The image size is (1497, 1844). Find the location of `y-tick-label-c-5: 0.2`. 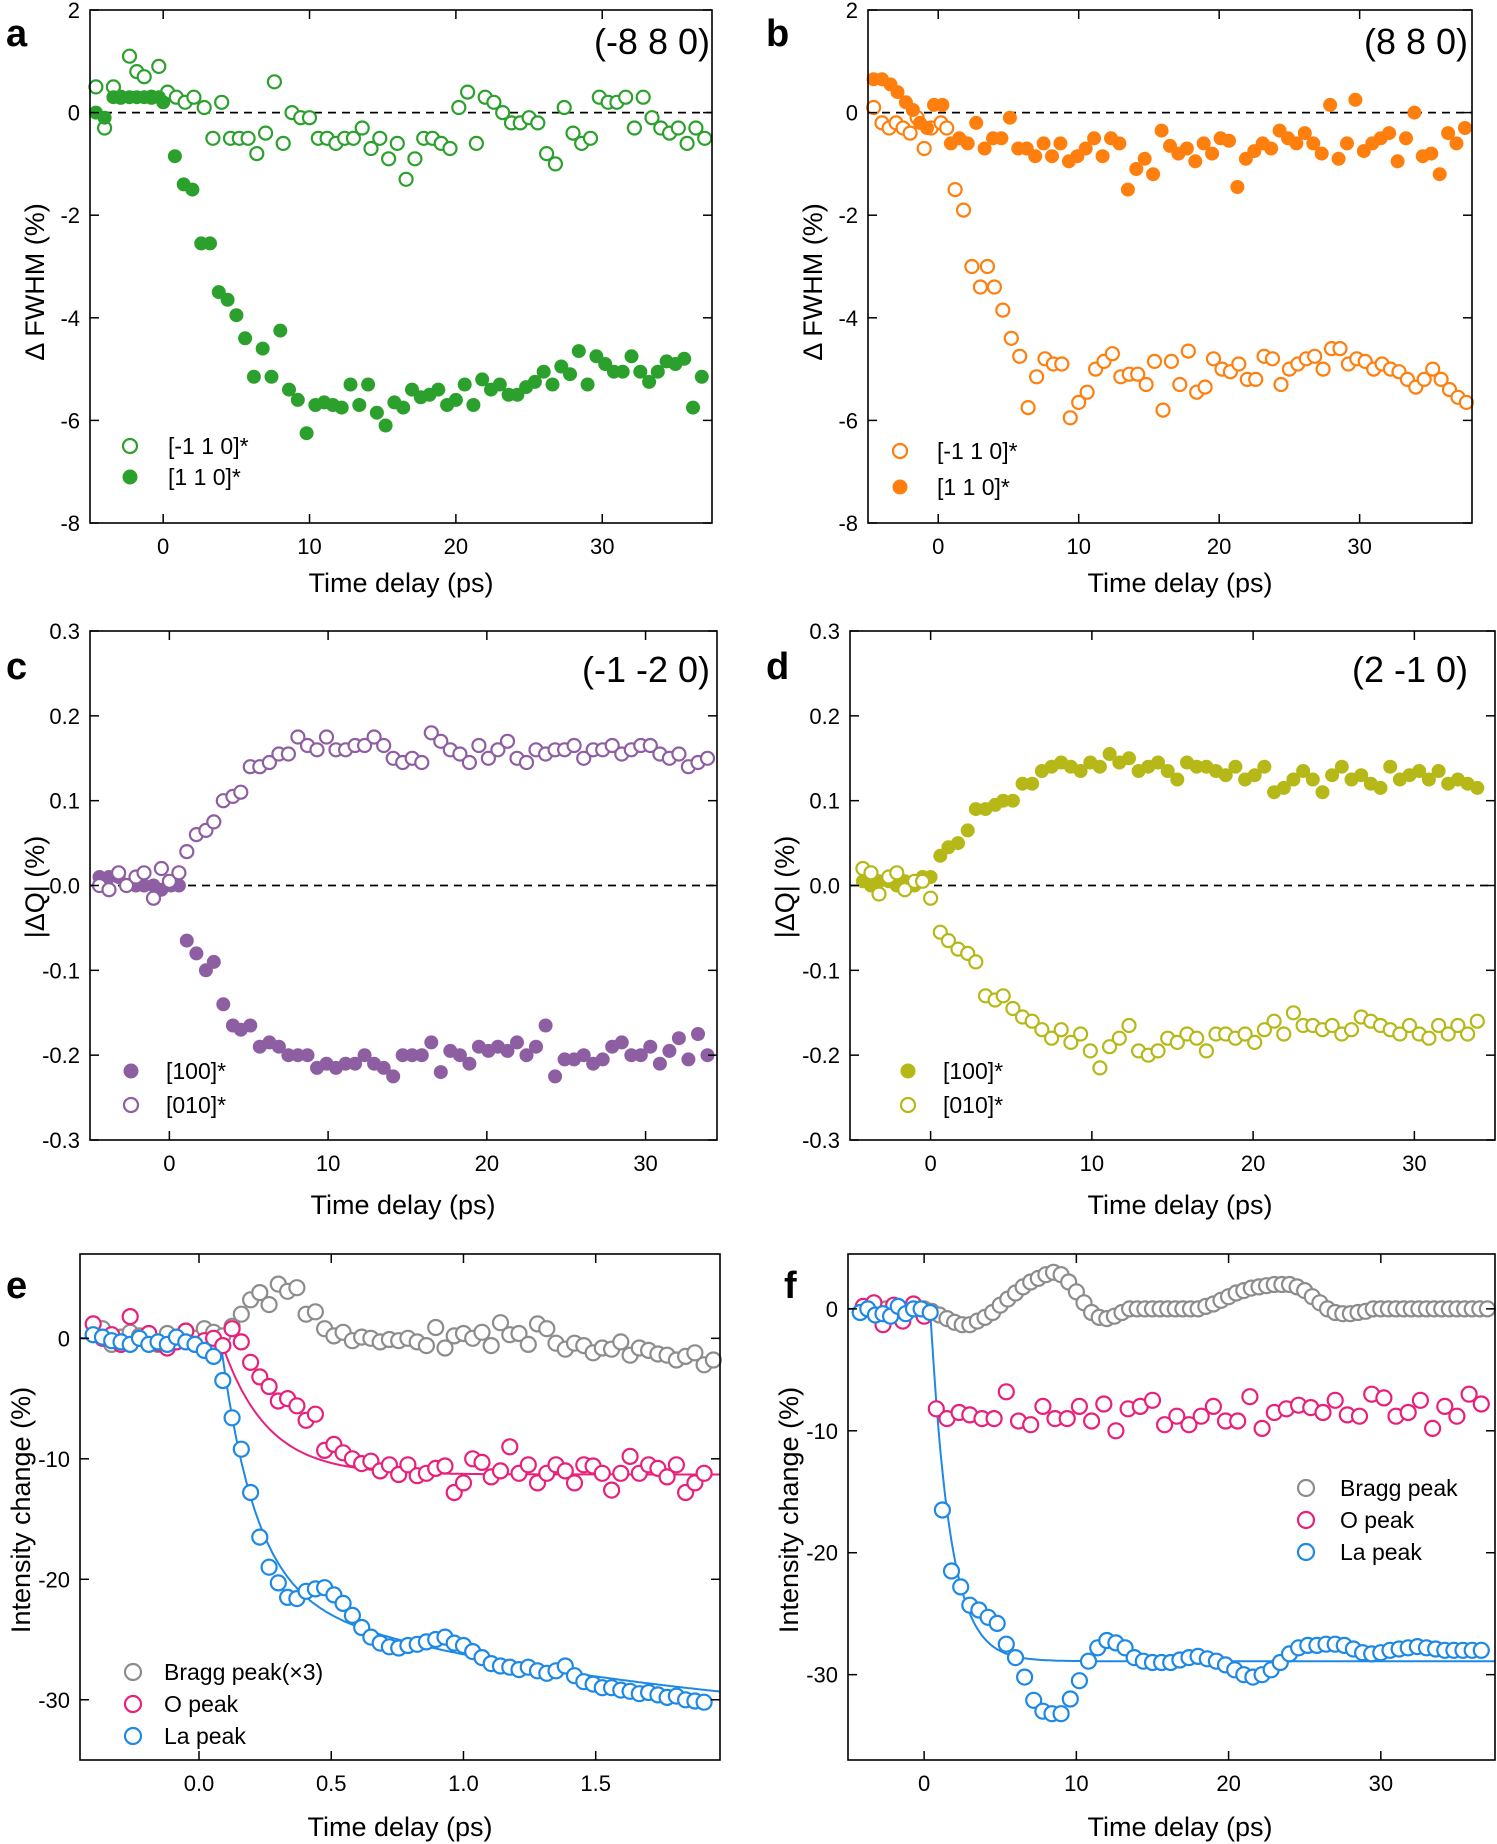

y-tick-label-c-5: 0.2 is located at coordinates (64, 716).